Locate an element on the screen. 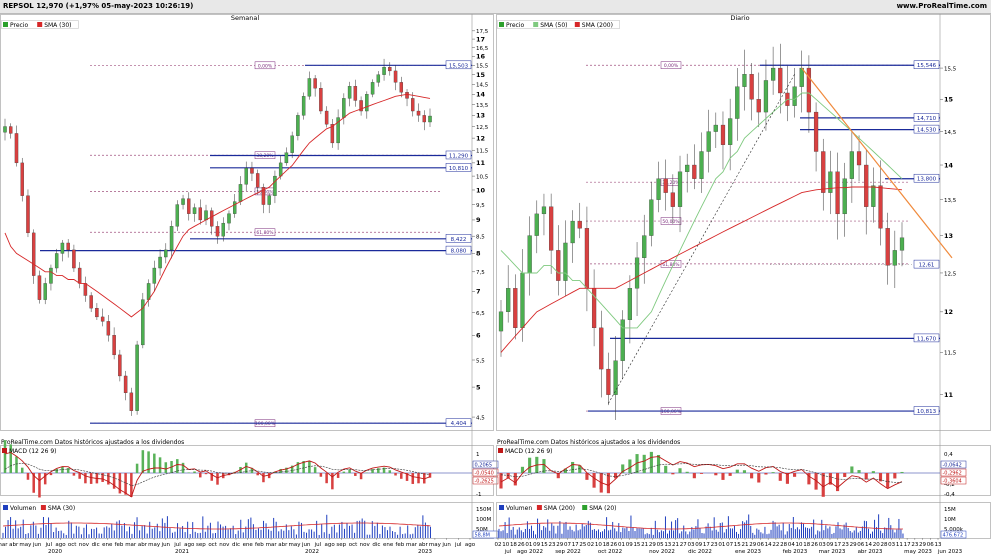 The height and width of the screenshot is (559, 991). y-tick-label-0-3: 6 is located at coordinates (478, 336).